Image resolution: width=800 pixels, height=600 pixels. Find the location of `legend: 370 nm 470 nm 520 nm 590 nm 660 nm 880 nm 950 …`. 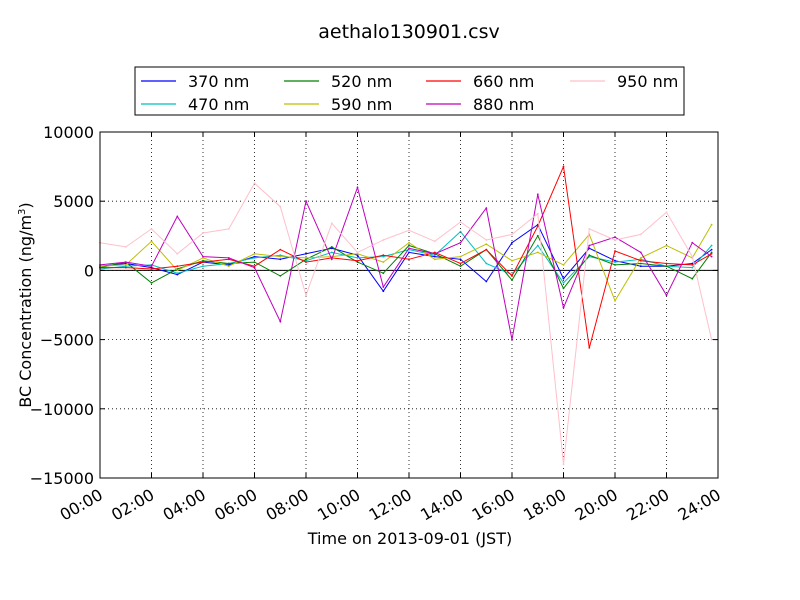

legend: 370 nm 470 nm 520 nm 590 nm 660 nm 880 nm 950 … is located at coordinates (409, 91).